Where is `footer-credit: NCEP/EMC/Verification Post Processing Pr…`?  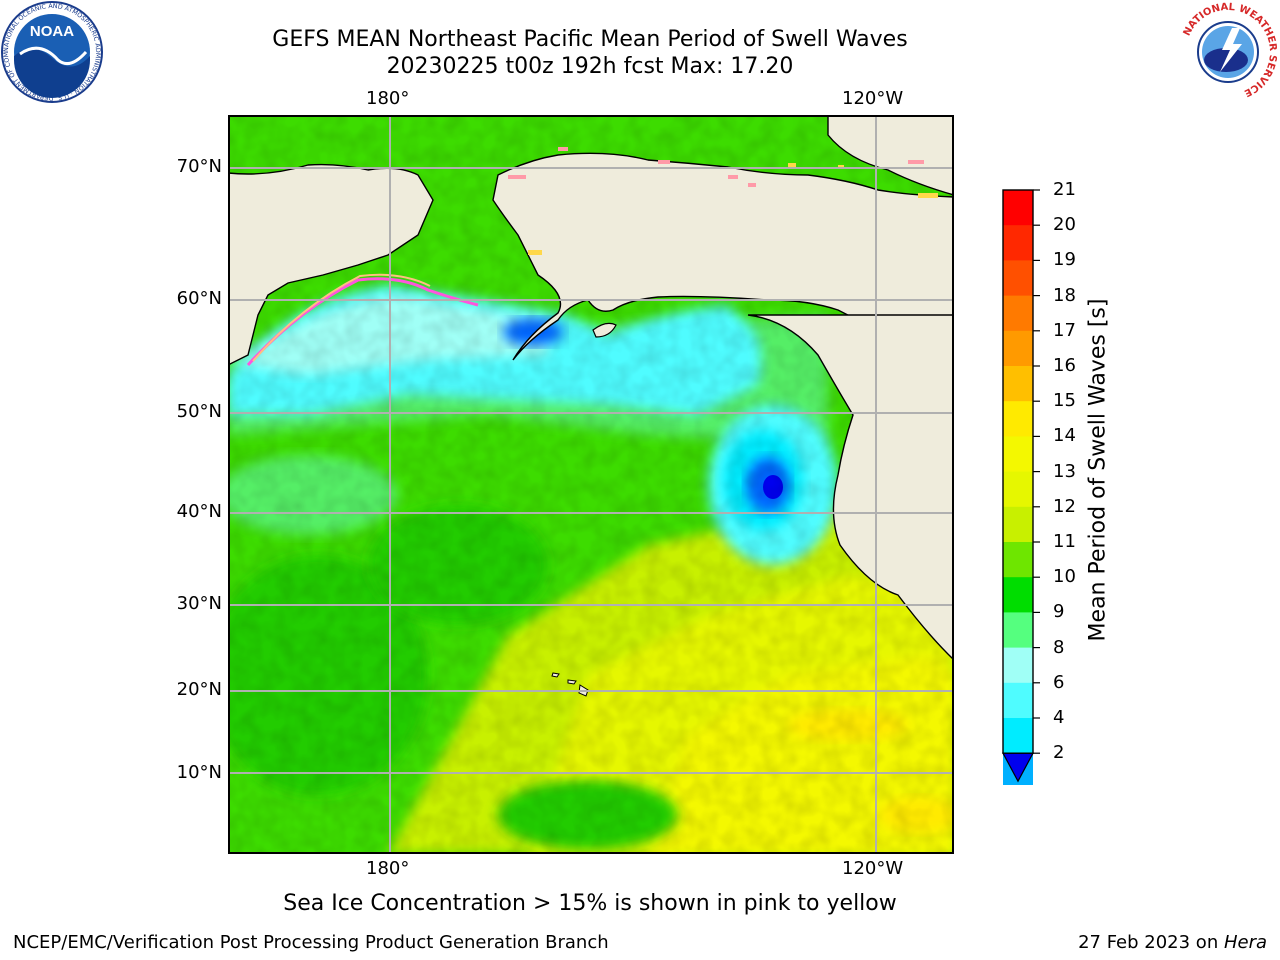
footer-credit: NCEP/EMC/Verification Post Processing Pr… is located at coordinates (311, 942).